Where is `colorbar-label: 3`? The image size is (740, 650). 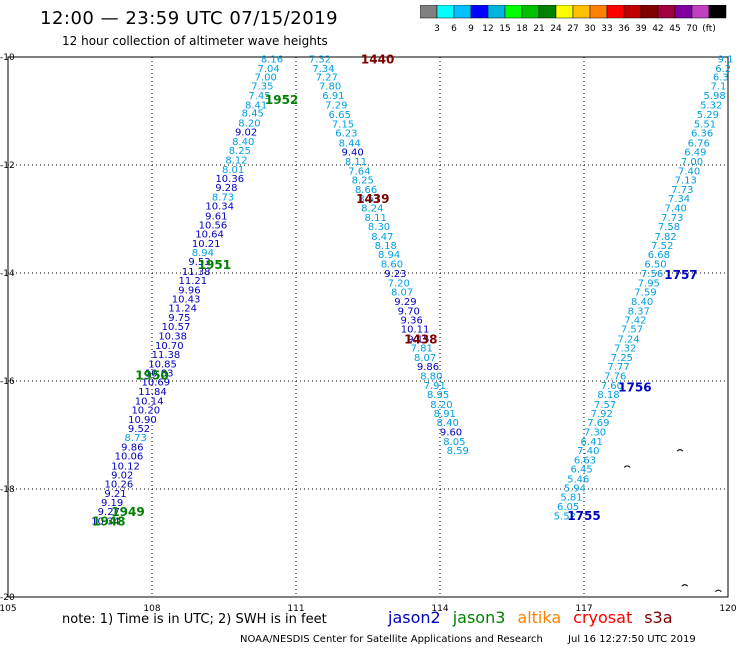 colorbar-label: 3 is located at coordinates (437, 29).